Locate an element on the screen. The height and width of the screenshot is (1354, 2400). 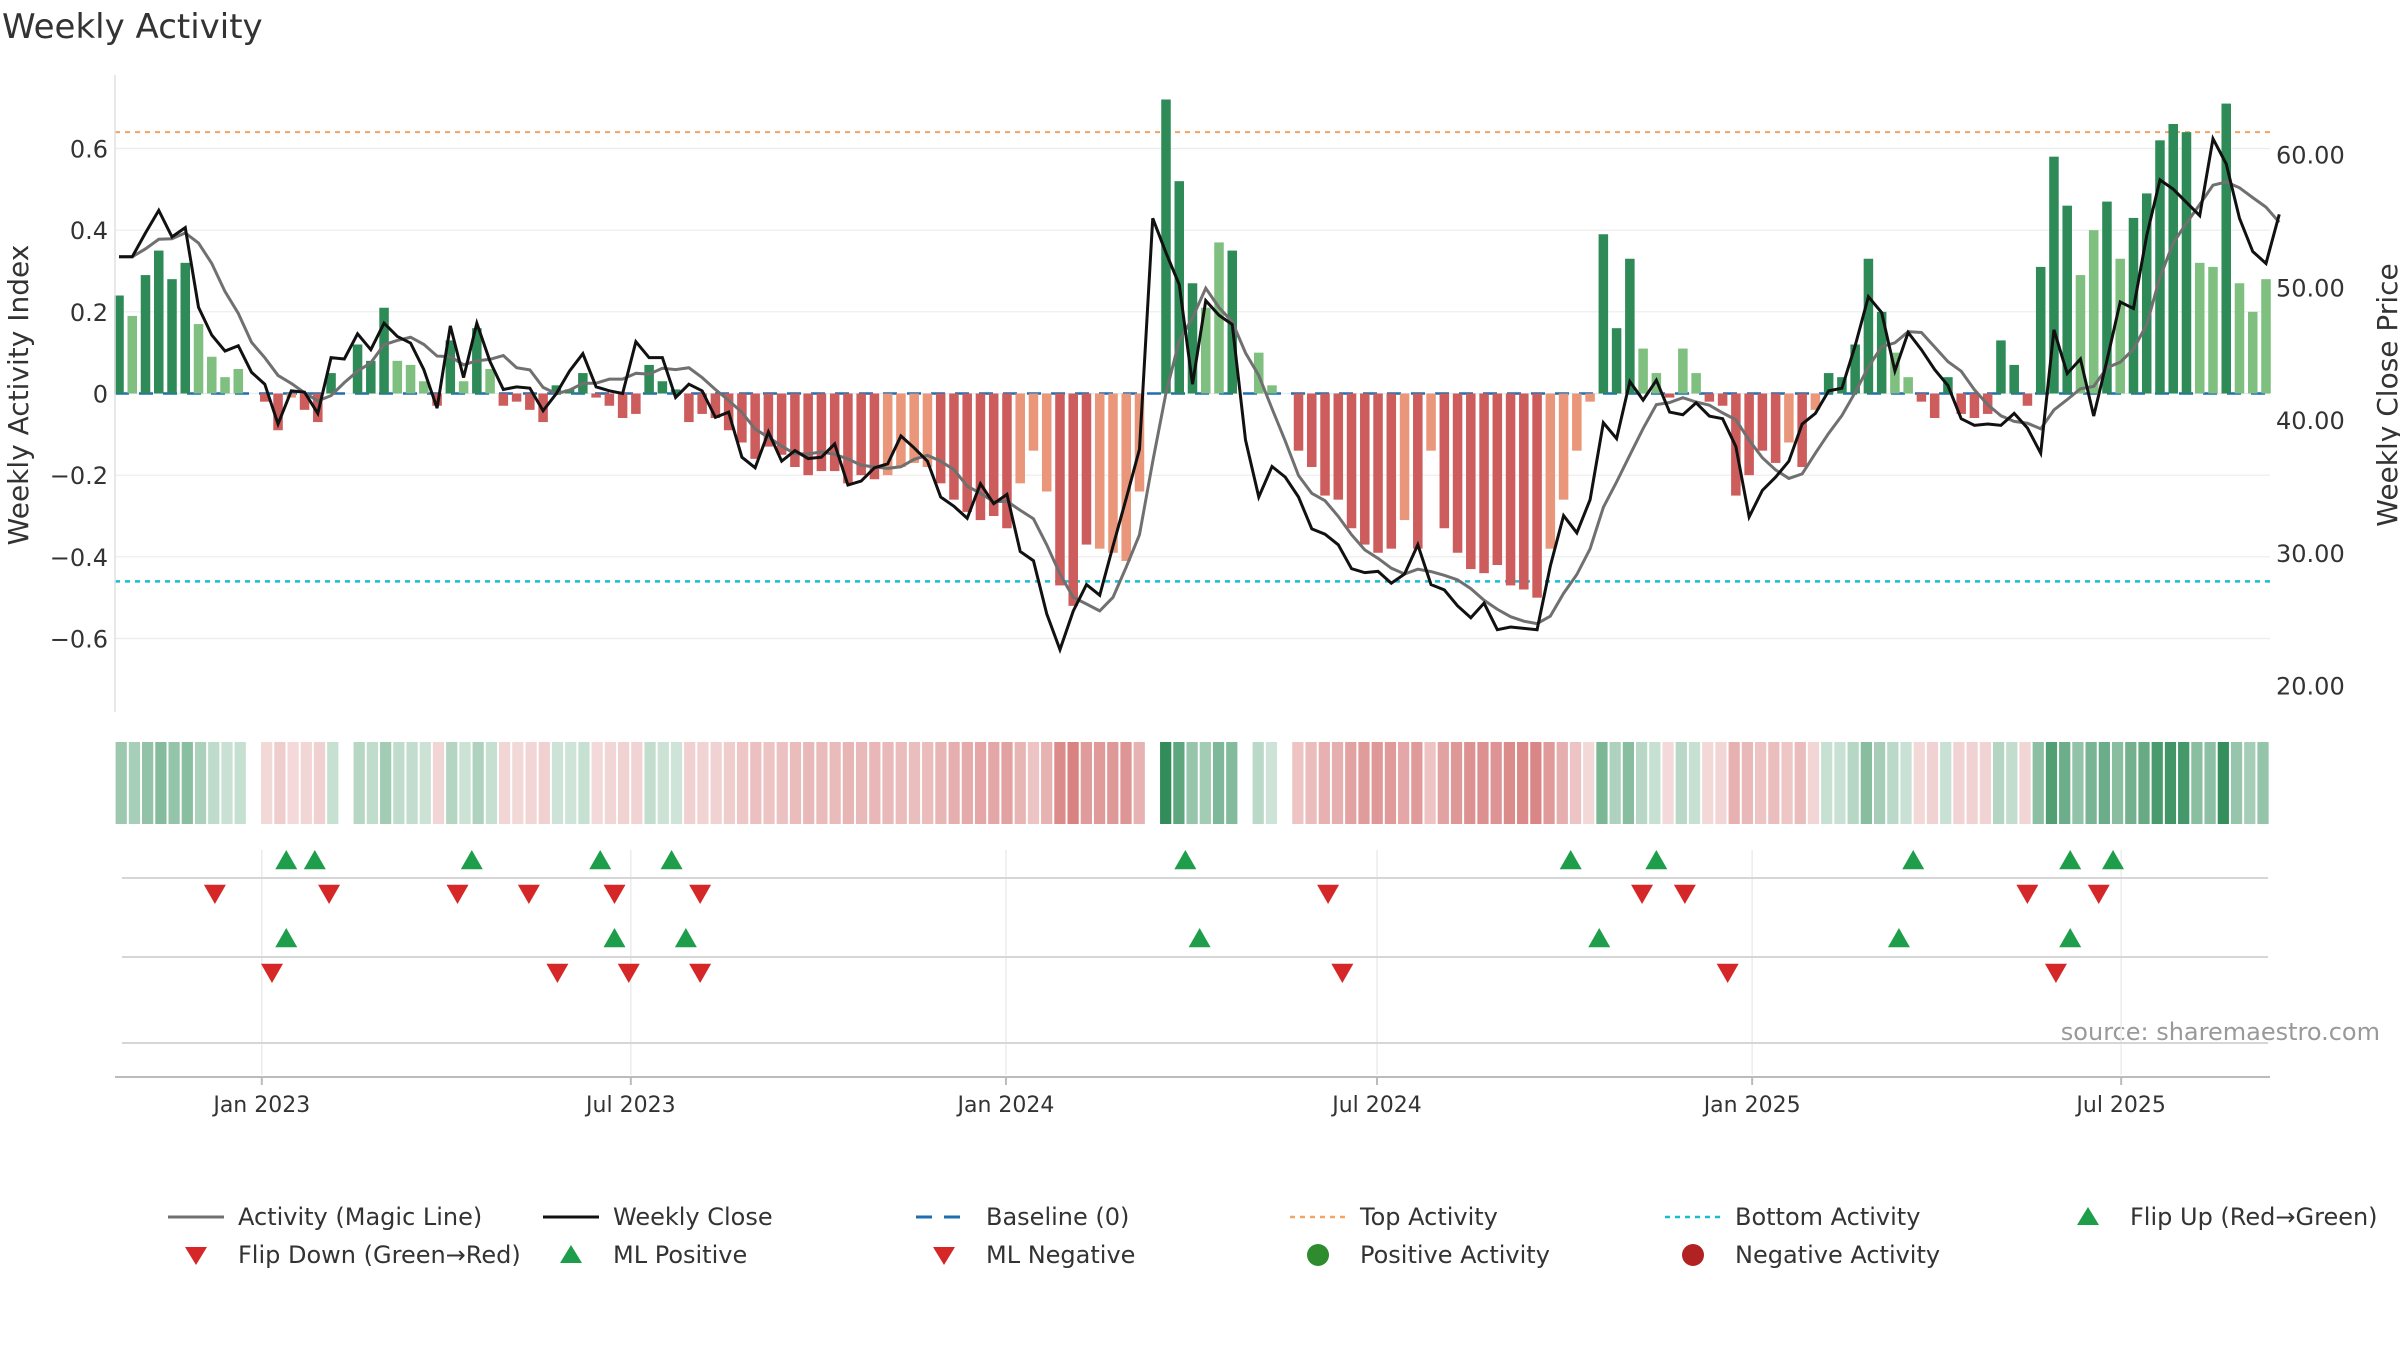
legend-ml-negative-label: ML Negative is located at coordinates (1060, 1255).